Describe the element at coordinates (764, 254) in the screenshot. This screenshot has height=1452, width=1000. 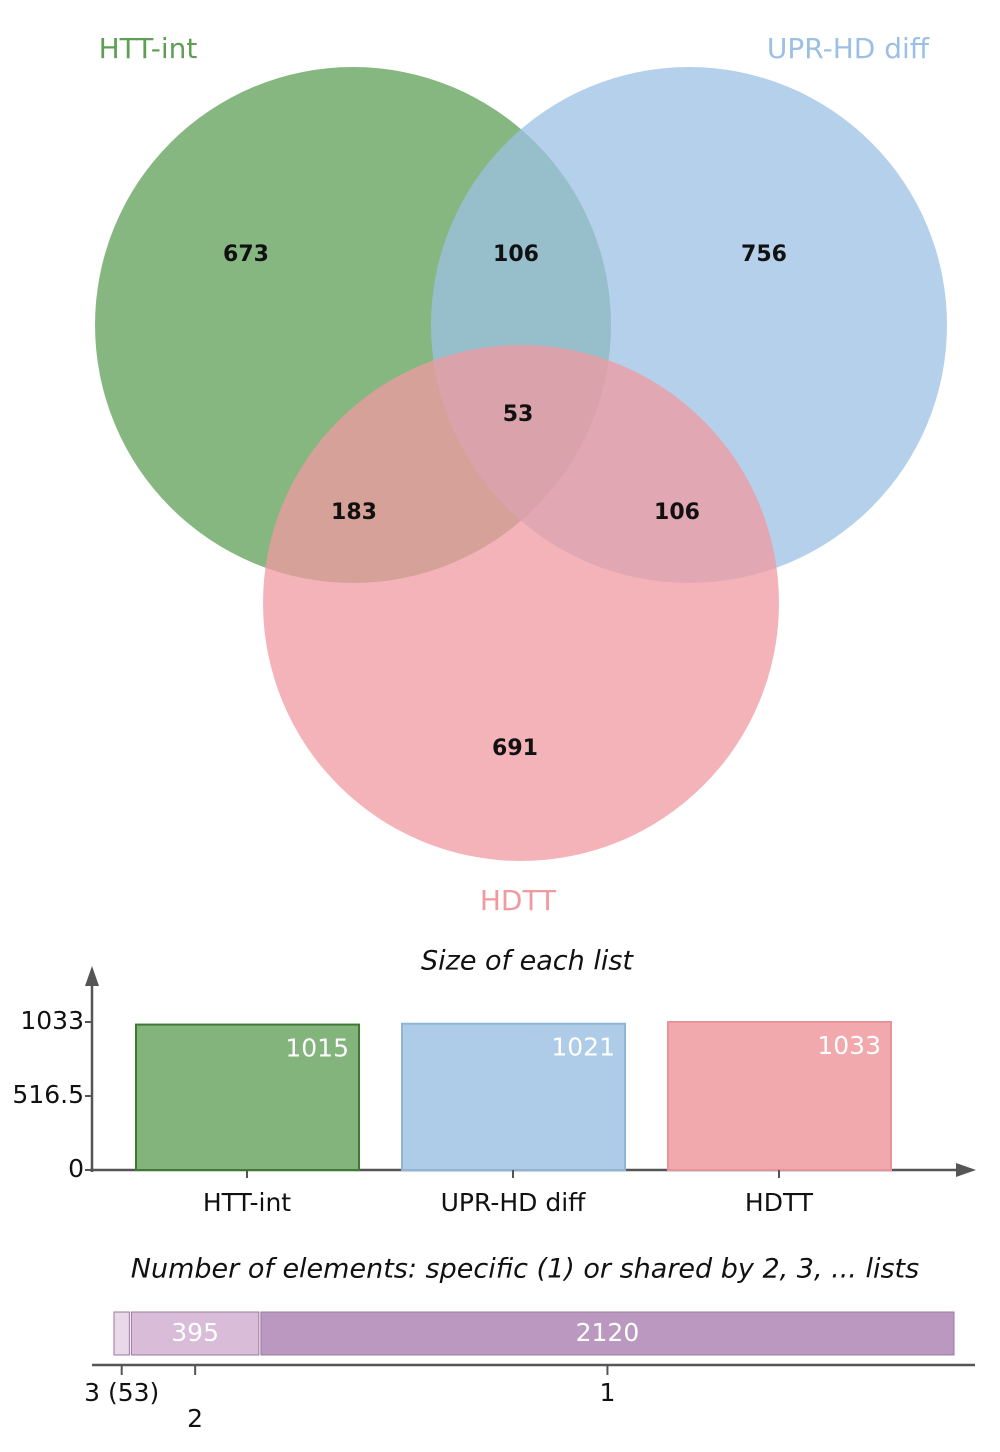
I see `region-count: 756` at that location.